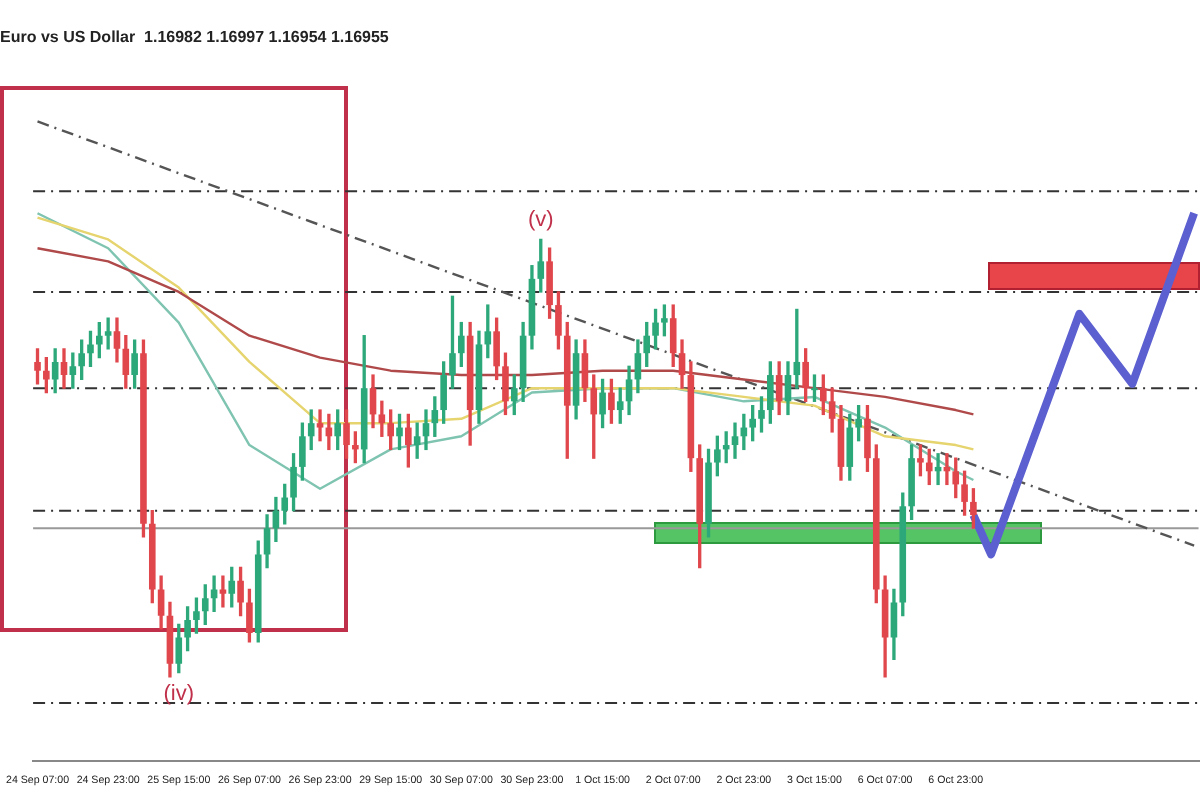 This screenshot has width=1200, height=800. What do you see at coordinates (195, 37) in the screenshot?
I see `chart-title: Euro vs US Dollar 1.16982 1.16997 1.16954 1.16955` at bounding box center [195, 37].